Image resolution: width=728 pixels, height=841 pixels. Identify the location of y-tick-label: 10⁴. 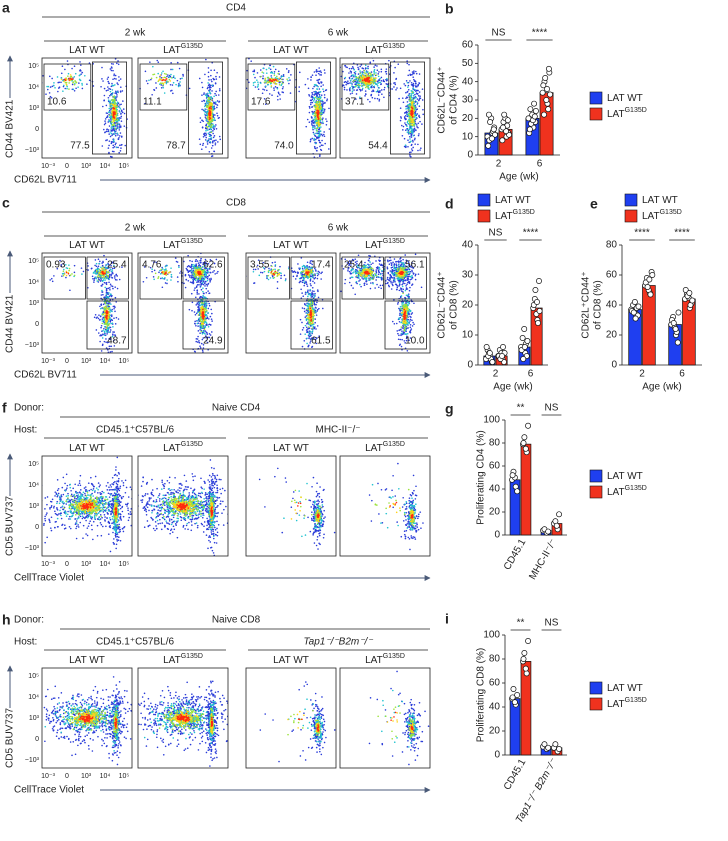
(33, 87).